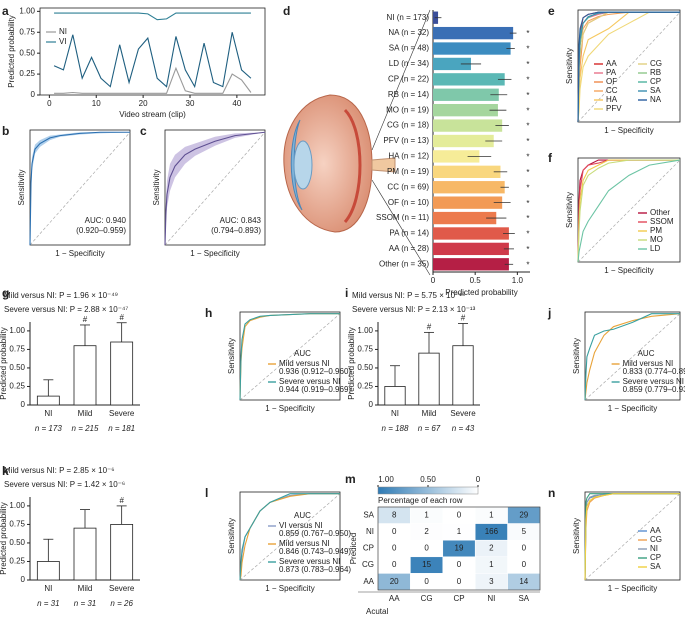  What do you see at coordinates (459, 548) in the screenshot?
I see `matrix-frame` at bounding box center [459, 548].